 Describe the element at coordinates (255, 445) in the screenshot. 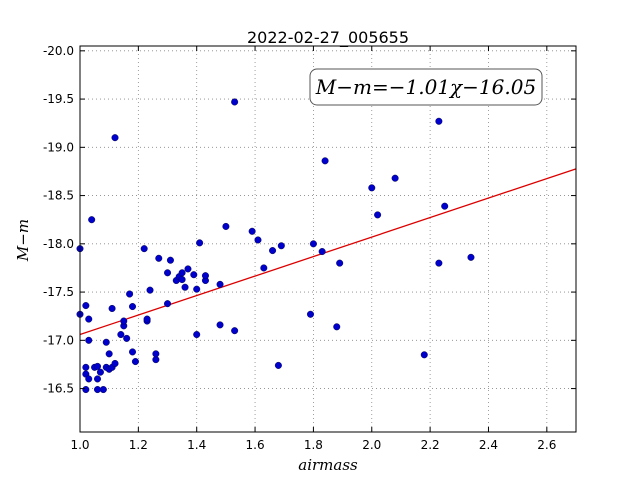

I see `x-tick-label: 1.6` at that location.